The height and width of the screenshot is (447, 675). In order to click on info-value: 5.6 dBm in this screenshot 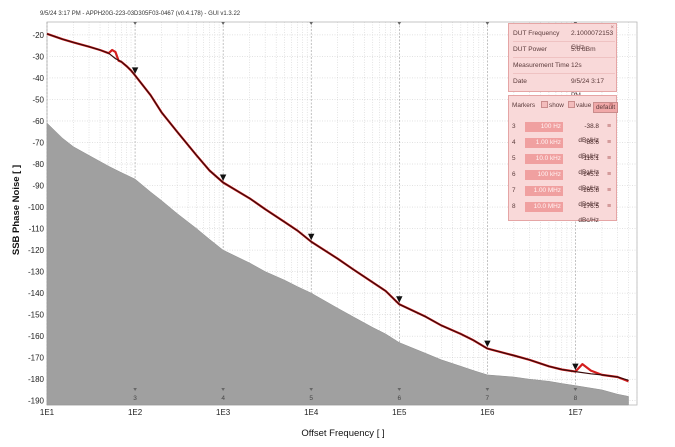, I will do `click(583, 49)`.